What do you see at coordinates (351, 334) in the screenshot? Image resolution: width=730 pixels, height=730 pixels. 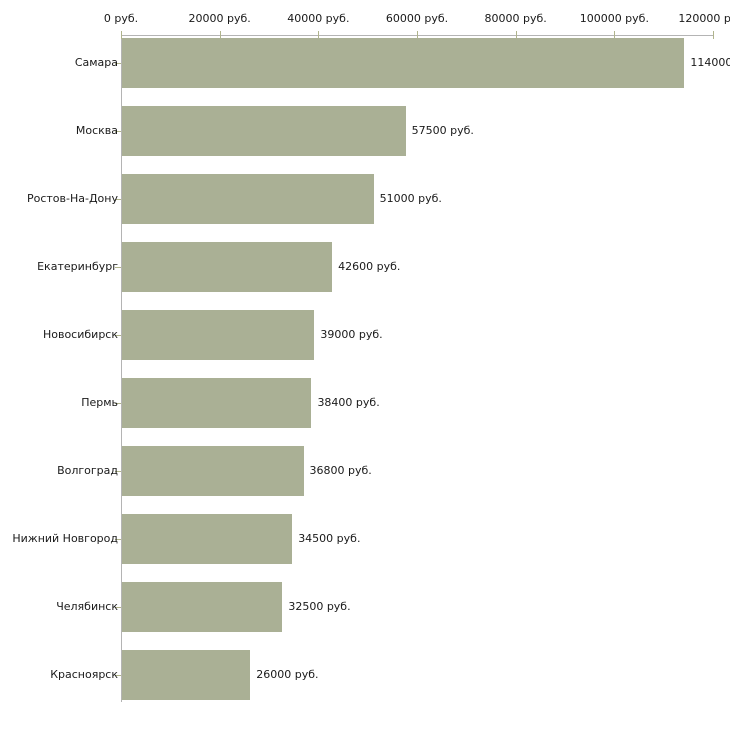 I see `bar-value-label: 39000 руб.` at bounding box center [351, 334].